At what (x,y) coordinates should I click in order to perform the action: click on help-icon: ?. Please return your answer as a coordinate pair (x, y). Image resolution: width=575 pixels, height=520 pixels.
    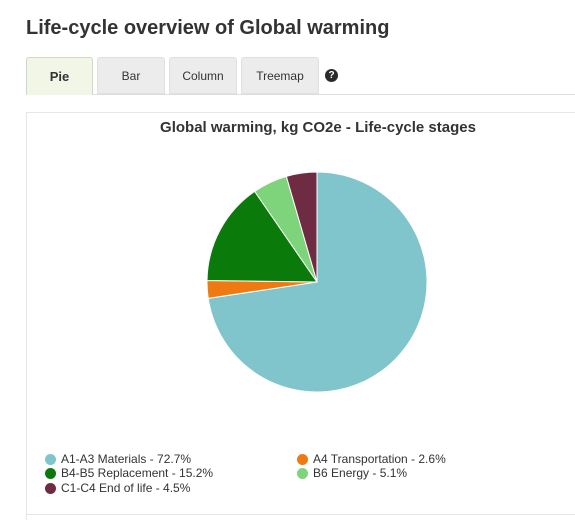
    Looking at the image, I should click on (331, 75).